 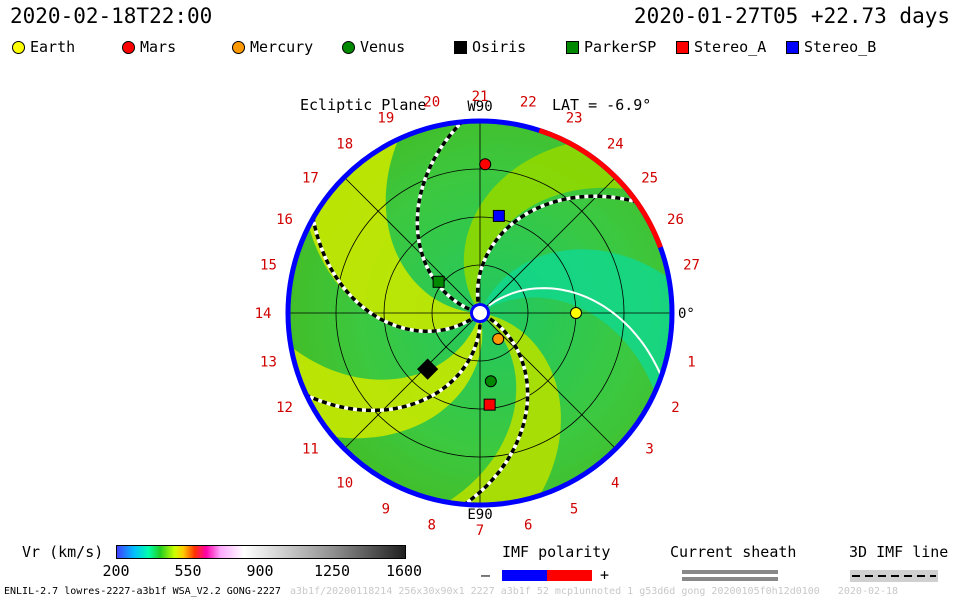 What do you see at coordinates (263, 314) in the screenshot?
I see `carrington-tick-14: 14` at bounding box center [263, 314].